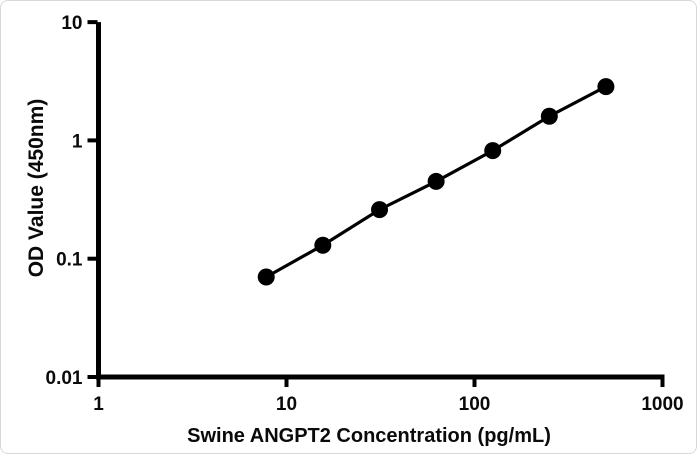  What do you see at coordinates (286, 404) in the screenshot?
I see `x-tick-label: 10` at bounding box center [286, 404].